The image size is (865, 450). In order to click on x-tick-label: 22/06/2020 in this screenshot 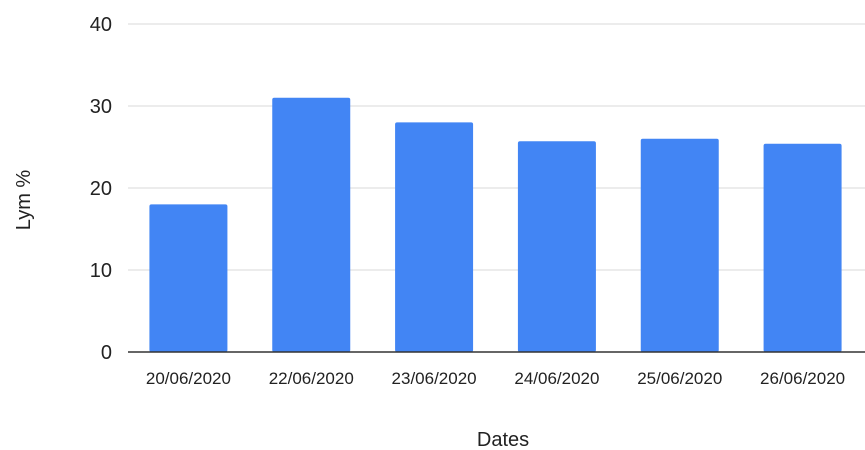, I will do `click(311, 378)`.